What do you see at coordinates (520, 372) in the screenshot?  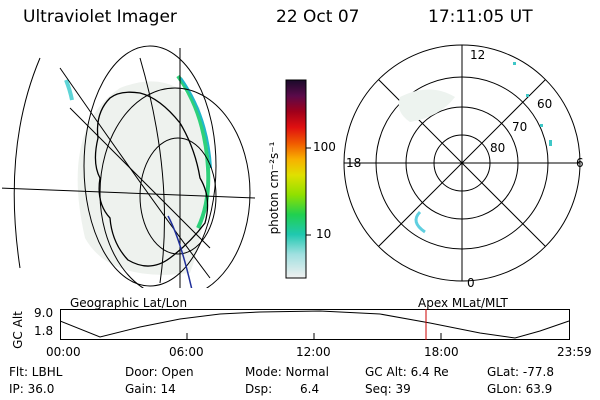 I see `glat-info: GLat: -77.8` at bounding box center [520, 372].